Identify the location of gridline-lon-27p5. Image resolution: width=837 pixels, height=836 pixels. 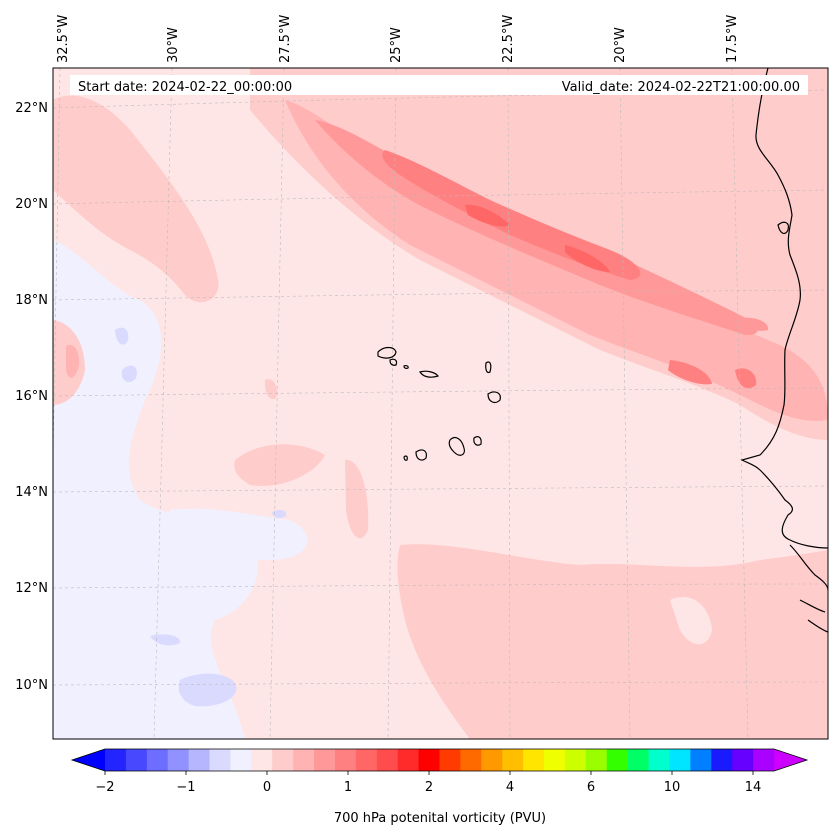
(277, 403).